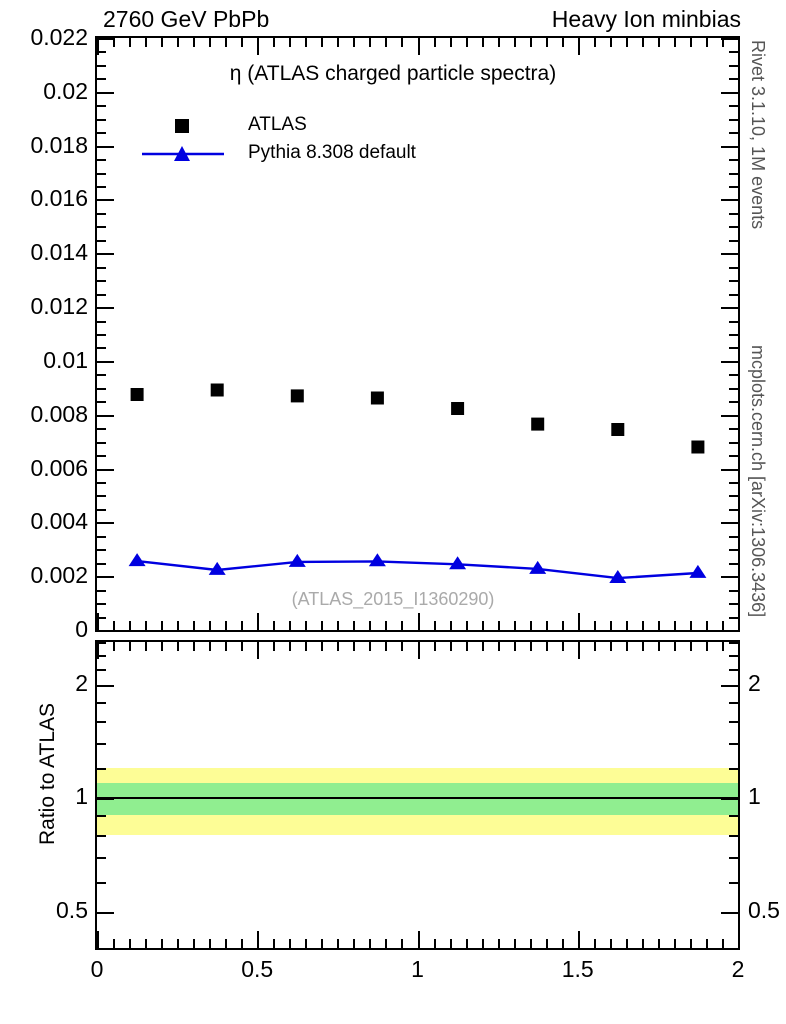 This screenshot has height=1024, width=786. I want to click on data-marker-triangle, so click(698, 571).